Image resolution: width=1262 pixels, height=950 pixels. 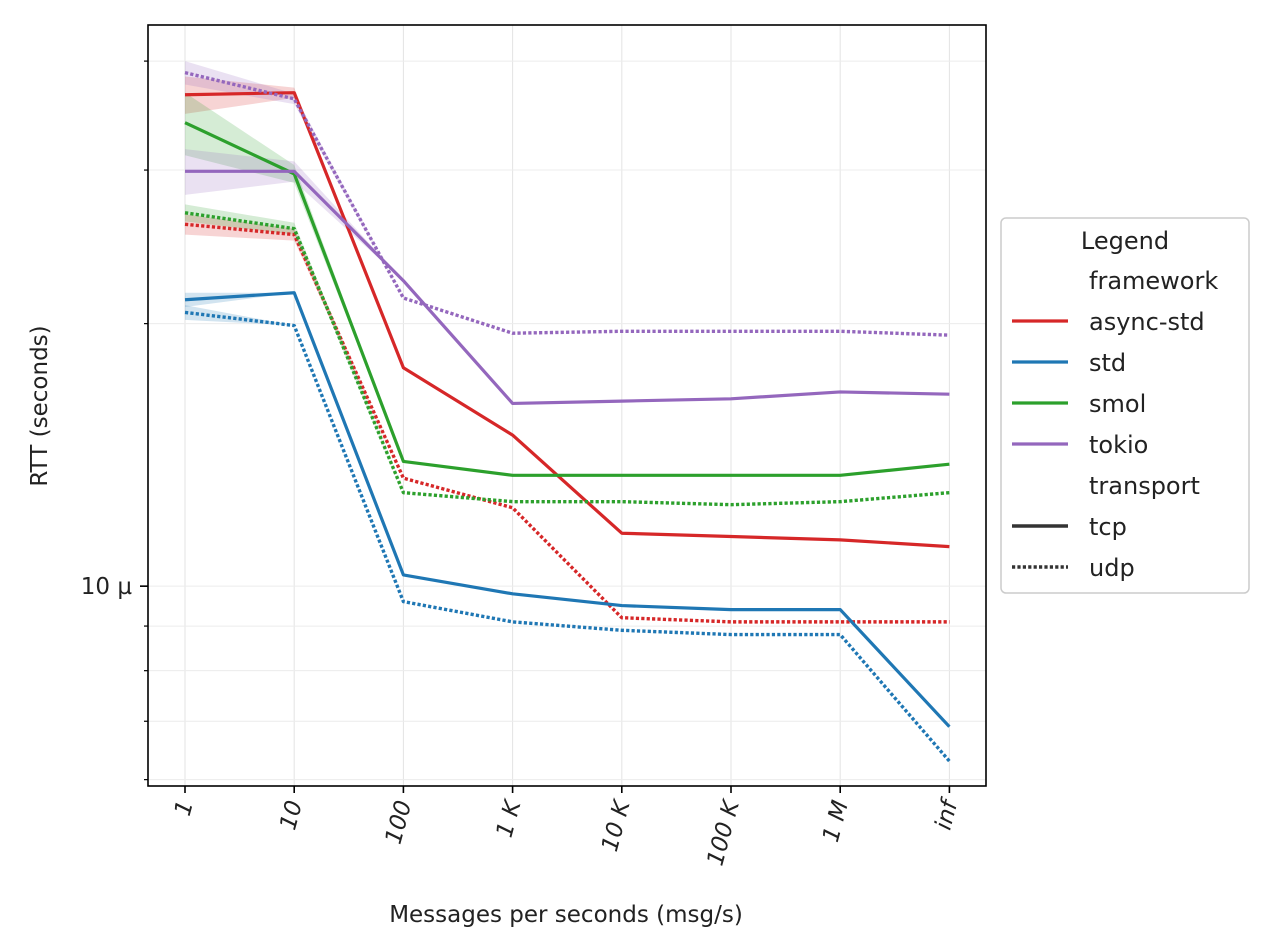 What do you see at coordinates (1125, 241) in the screenshot?
I see `legend-title: Legend` at bounding box center [1125, 241].